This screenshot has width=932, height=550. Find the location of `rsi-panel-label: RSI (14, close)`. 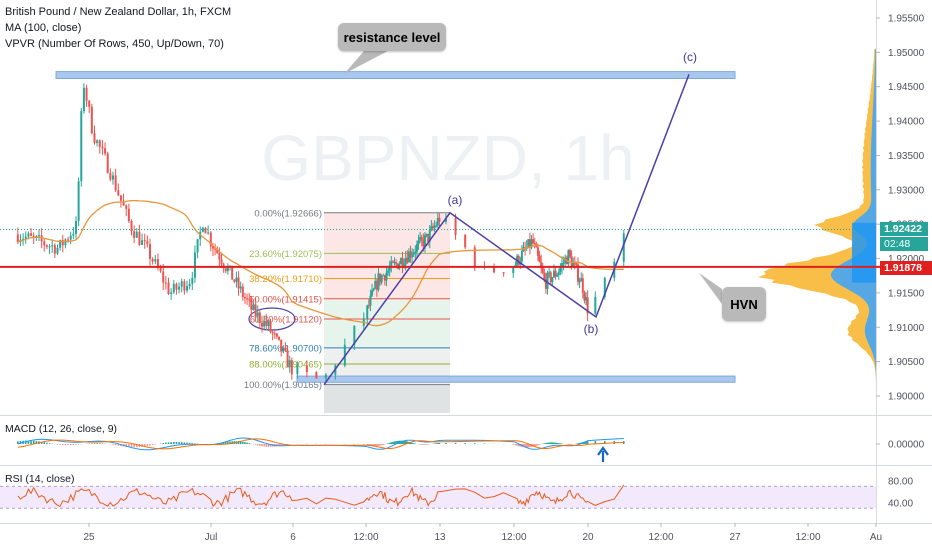

rsi-panel-label: RSI (14, close) is located at coordinates (40, 479).